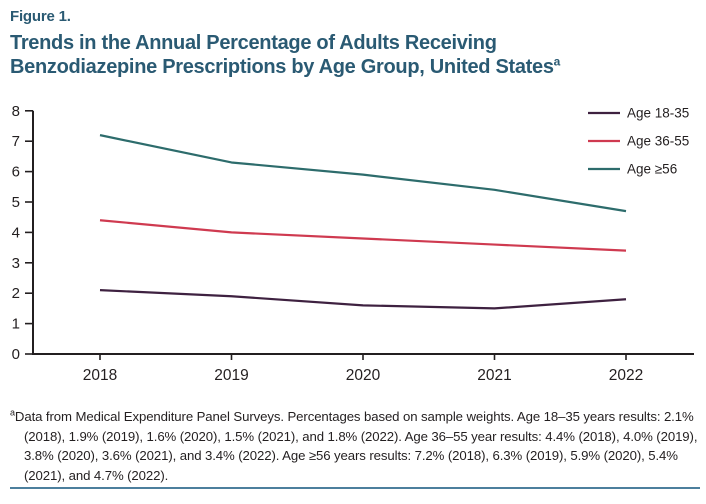 The image size is (706, 504). What do you see at coordinates (658, 141) in the screenshot?
I see `legend-label: Age 36-55` at bounding box center [658, 141].